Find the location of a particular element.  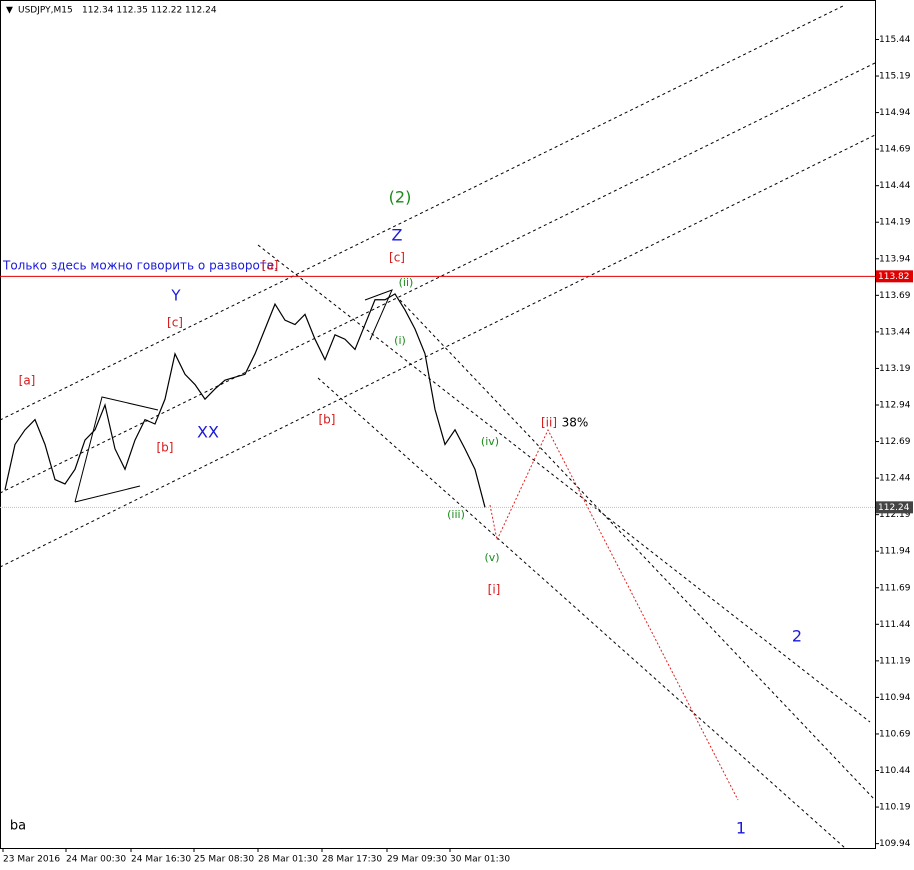

y-tick-label: 114.69 is located at coordinates (895, 150).